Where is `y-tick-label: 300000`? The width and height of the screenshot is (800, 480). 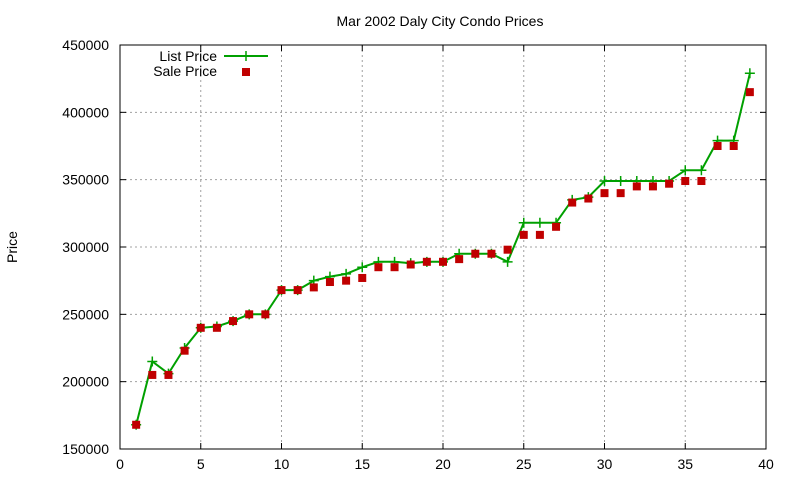 y-tick-label: 300000 is located at coordinates (85, 247).